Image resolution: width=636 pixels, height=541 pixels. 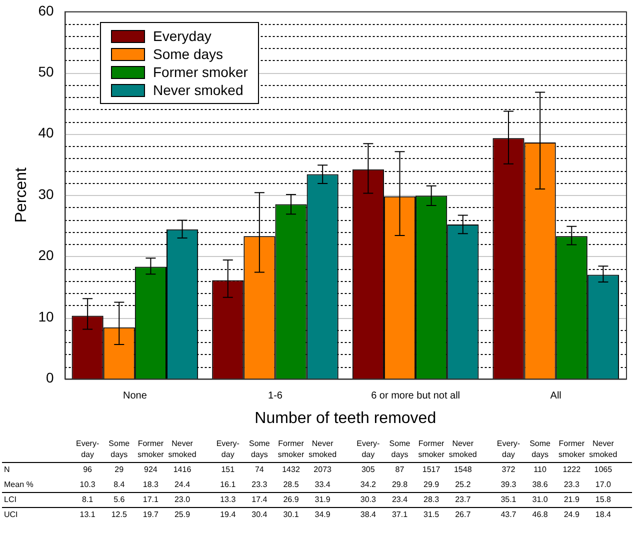 I want to click on text: 17.0, so click(x=603, y=484).